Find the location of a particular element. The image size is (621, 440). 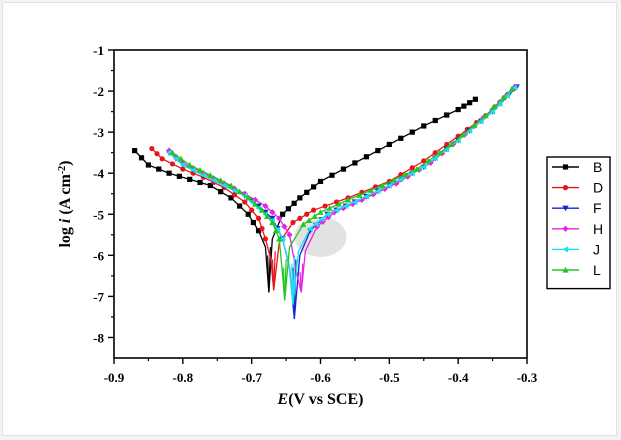

series-spike is located at coordinates (285, 280).